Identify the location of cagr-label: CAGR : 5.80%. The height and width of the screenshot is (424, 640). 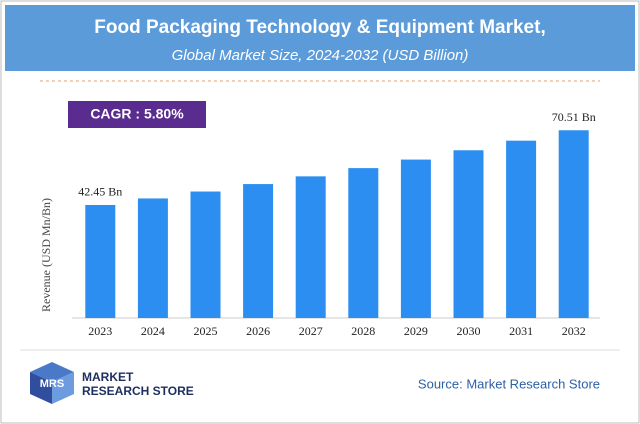
(137, 114).